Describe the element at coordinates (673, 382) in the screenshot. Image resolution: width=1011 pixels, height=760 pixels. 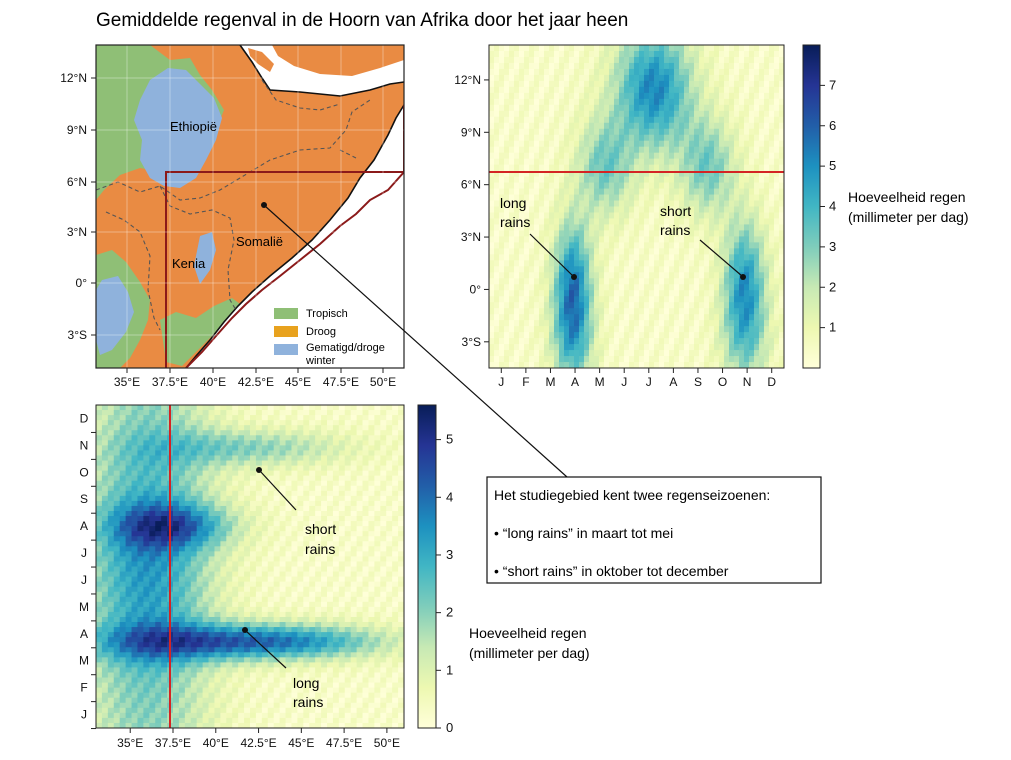
I see `hm1-x-tick-label: A` at that location.